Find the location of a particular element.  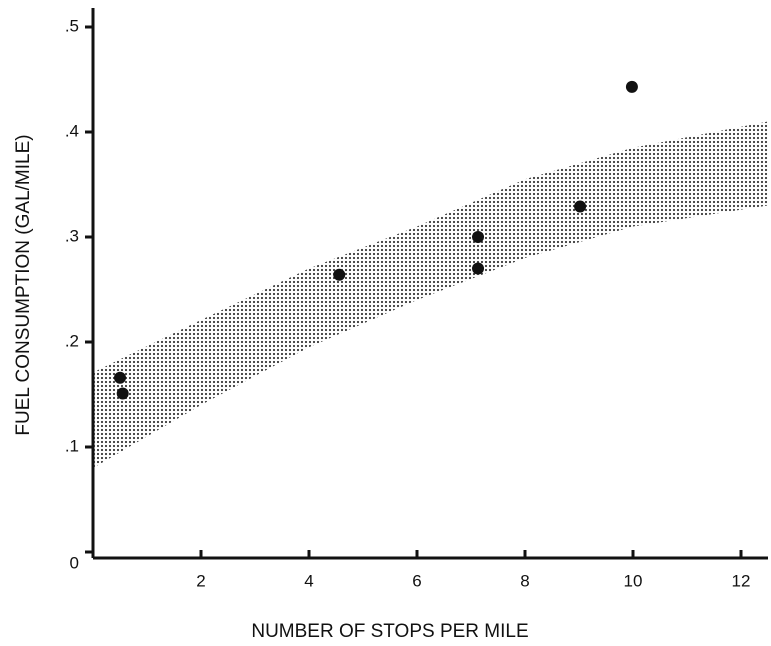

y-tick-label: 0 is located at coordinates (74, 562).